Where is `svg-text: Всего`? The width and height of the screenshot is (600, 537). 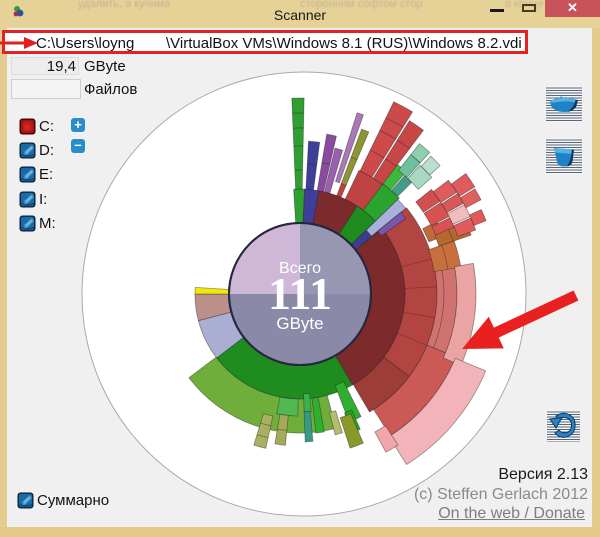
svg-text: Всего is located at coordinates (300, 268).